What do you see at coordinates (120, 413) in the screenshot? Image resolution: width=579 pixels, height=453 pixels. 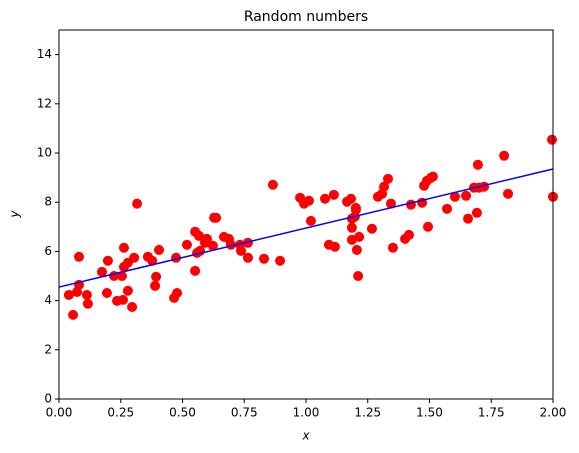 I see `x-tick-label: 0.25` at bounding box center [120, 413].